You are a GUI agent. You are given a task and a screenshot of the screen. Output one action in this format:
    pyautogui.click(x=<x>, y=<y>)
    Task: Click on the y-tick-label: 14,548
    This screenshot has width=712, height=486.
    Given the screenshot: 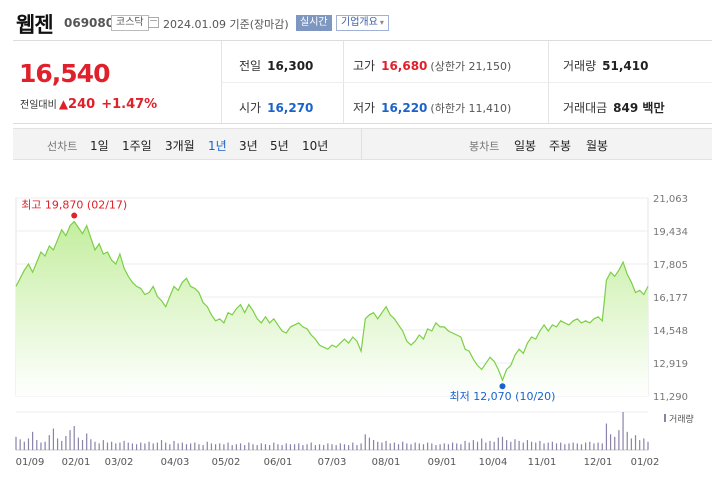 What is the action you would take?
    pyautogui.click(x=670, y=331)
    